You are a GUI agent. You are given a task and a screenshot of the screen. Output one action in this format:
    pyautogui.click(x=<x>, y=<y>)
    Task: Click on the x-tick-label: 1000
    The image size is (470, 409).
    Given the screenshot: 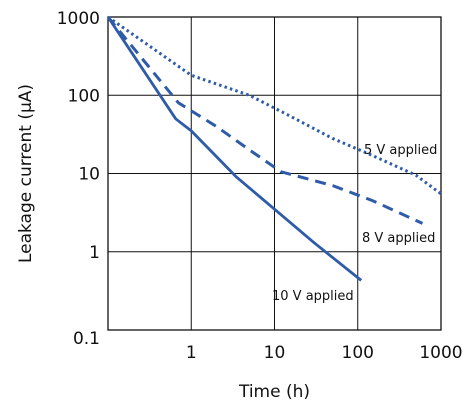 What is the action you would take?
    pyautogui.click(x=440, y=353)
    